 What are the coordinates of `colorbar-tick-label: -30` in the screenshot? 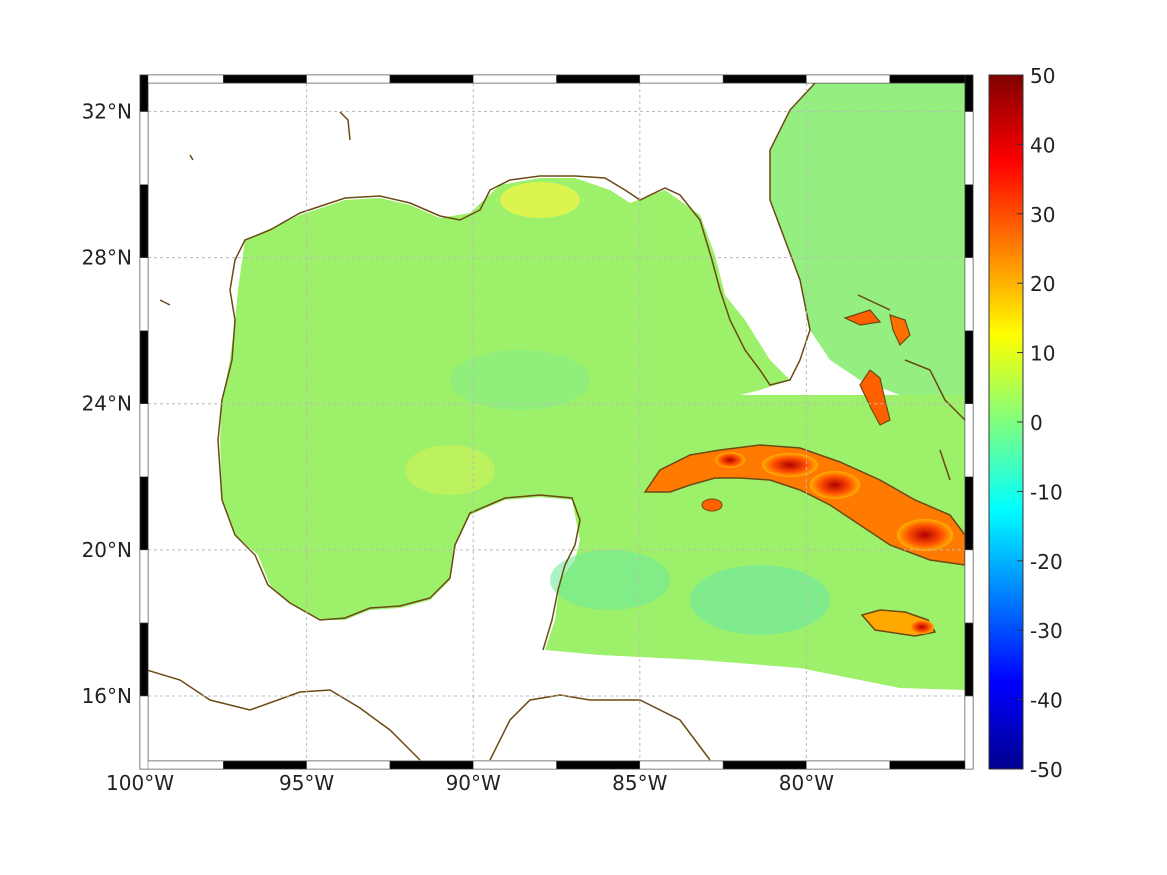 It's located at (1046, 631).